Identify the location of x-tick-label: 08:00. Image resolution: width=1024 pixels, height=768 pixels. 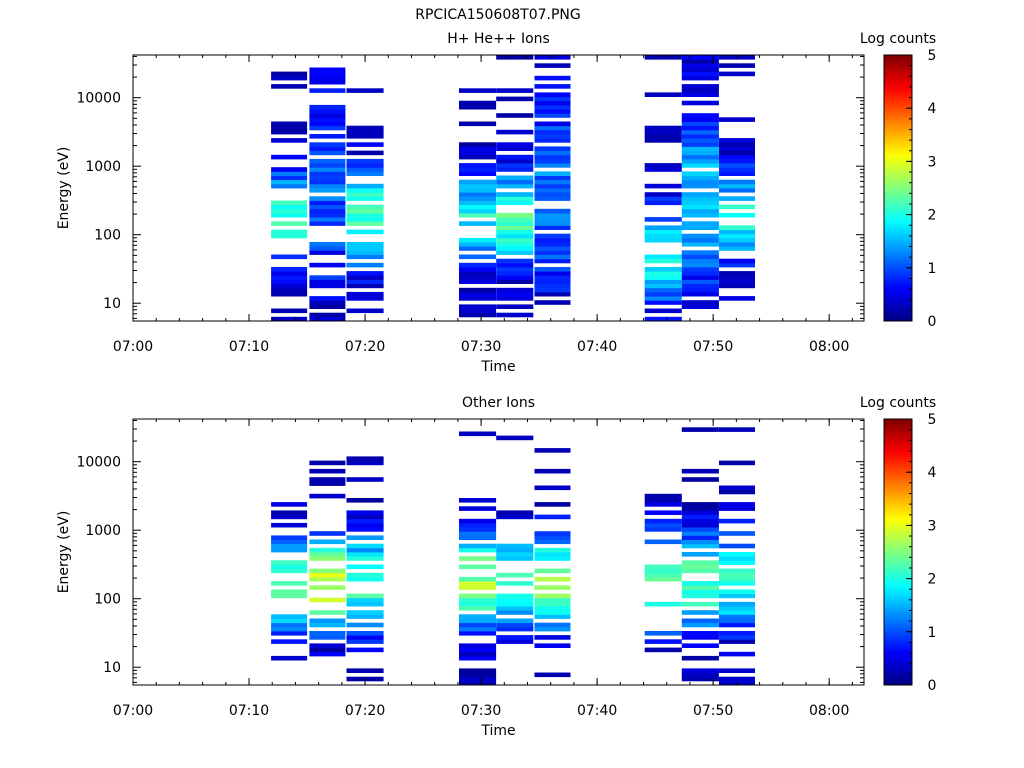
(829, 711).